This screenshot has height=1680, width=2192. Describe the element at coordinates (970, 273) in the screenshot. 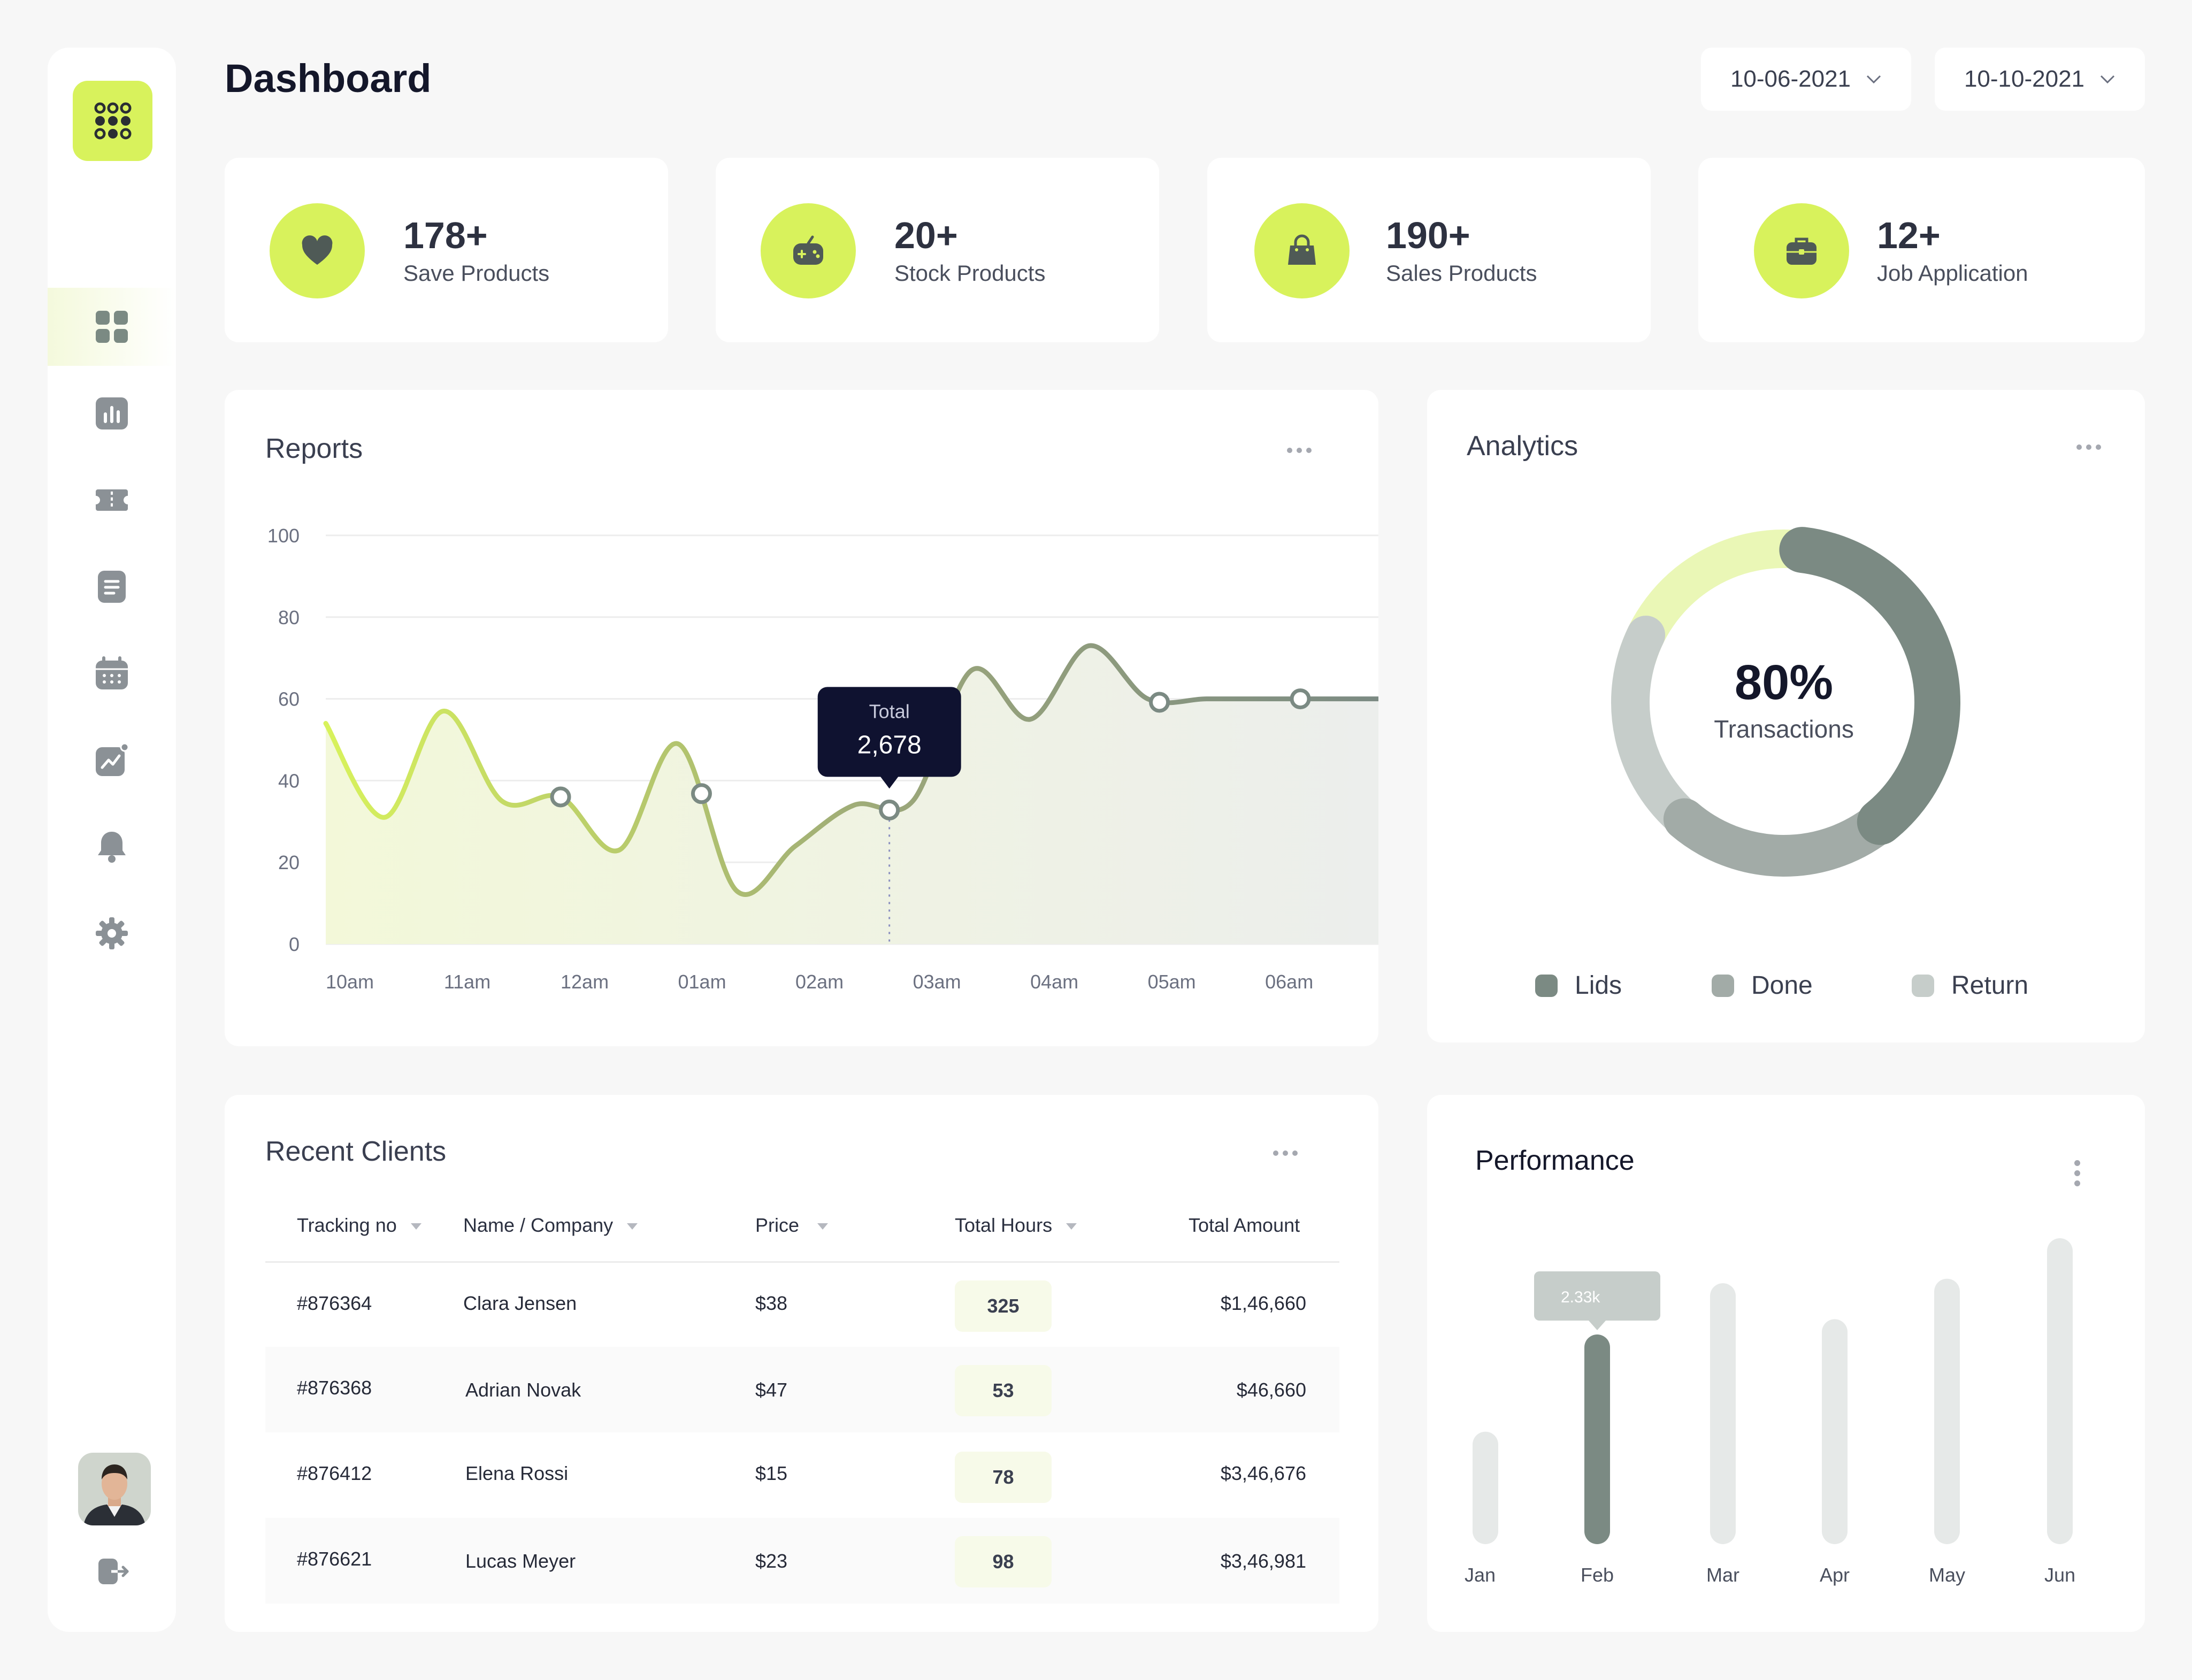

I see `stat-label: Stock Products` at that location.